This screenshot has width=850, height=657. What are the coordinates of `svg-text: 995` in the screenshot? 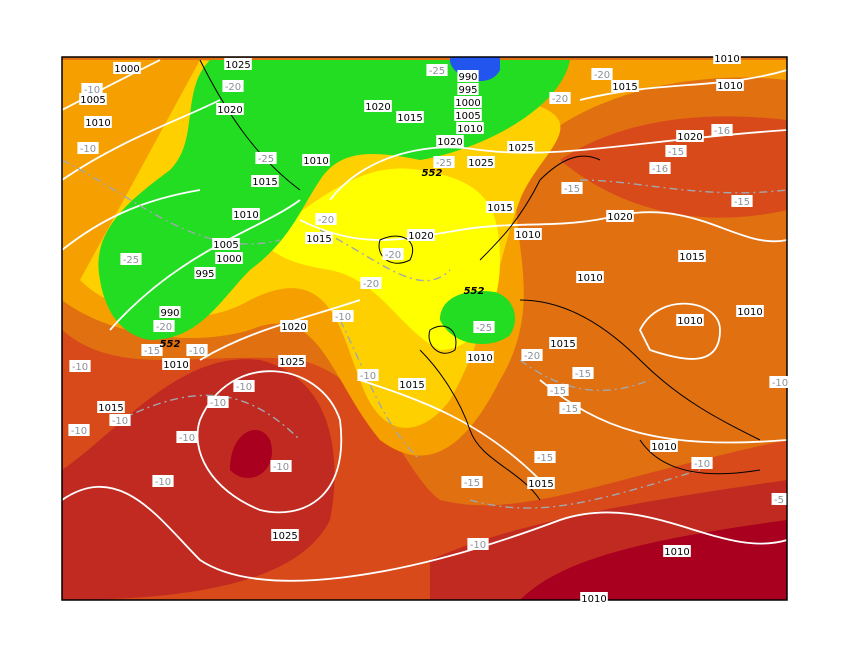 It's located at (467, 90).